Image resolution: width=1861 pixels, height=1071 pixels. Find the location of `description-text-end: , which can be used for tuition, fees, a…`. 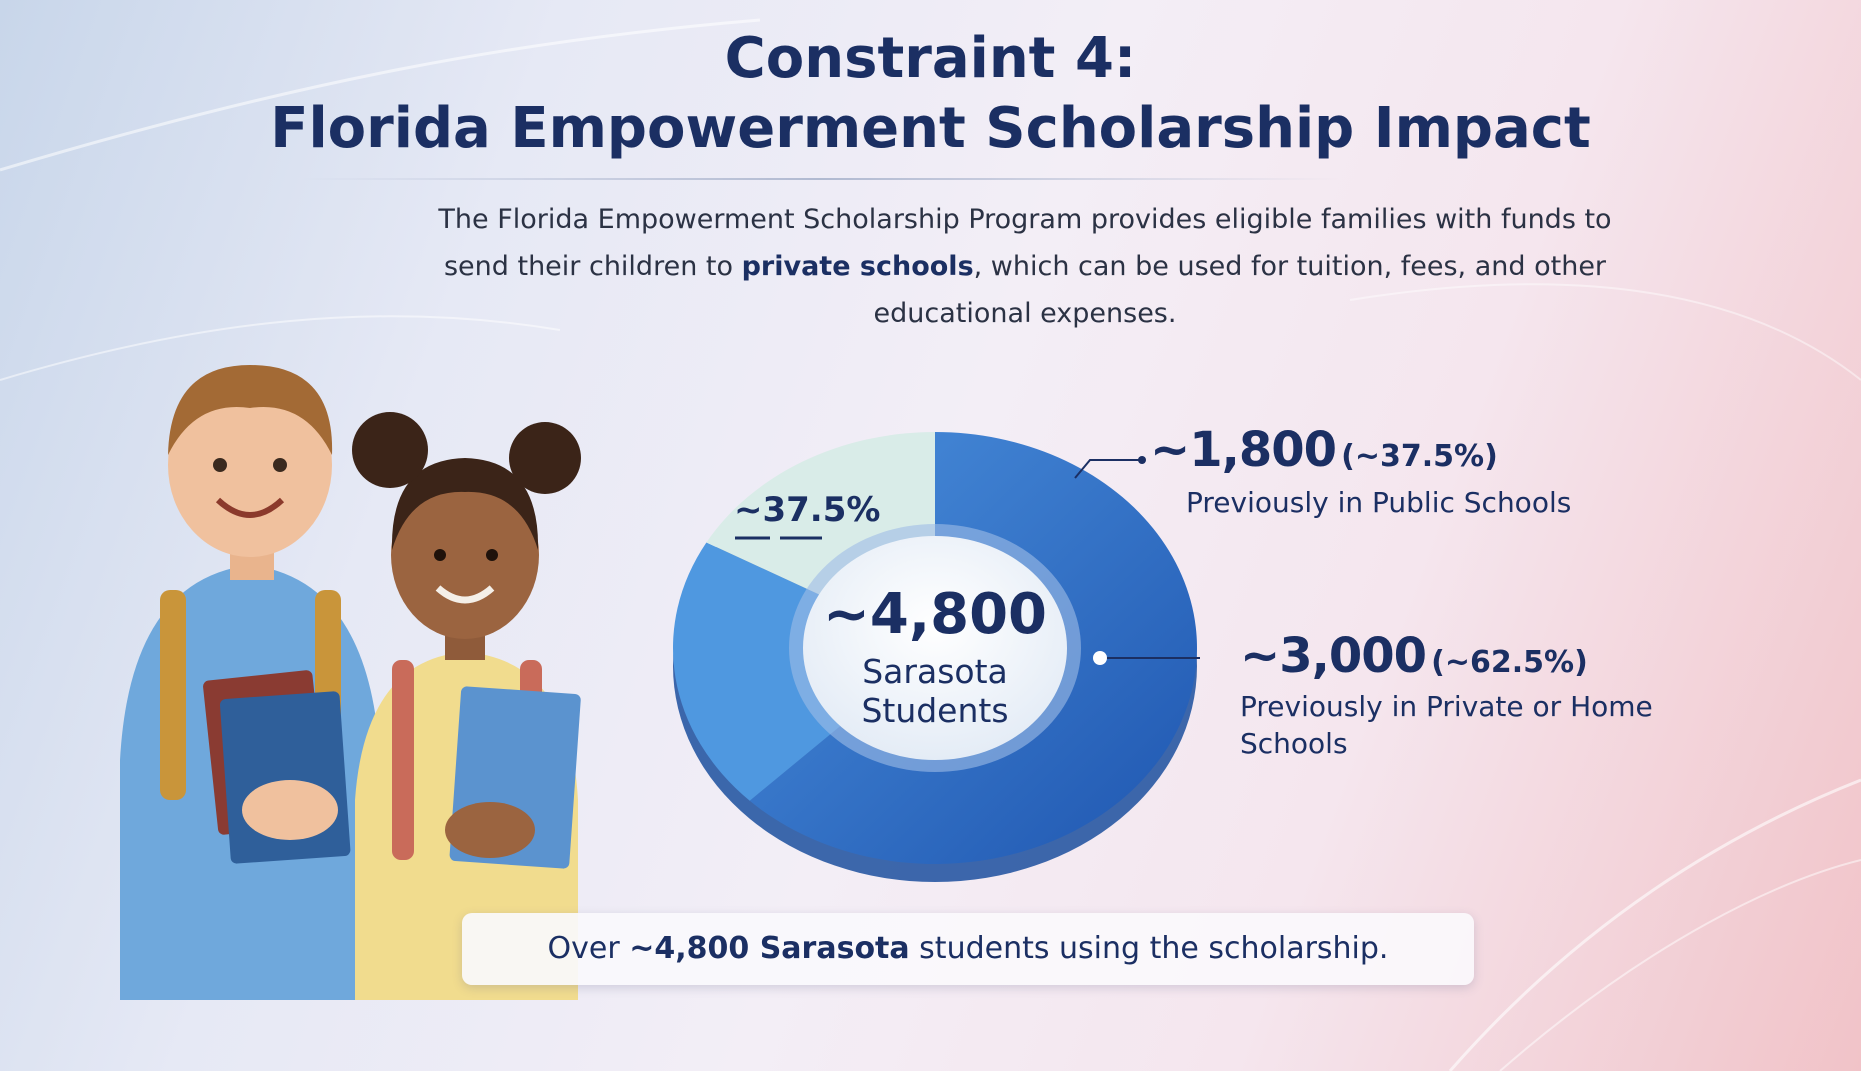

description-text-end: , which can be used for tuition, fees, a… is located at coordinates (1240, 290).